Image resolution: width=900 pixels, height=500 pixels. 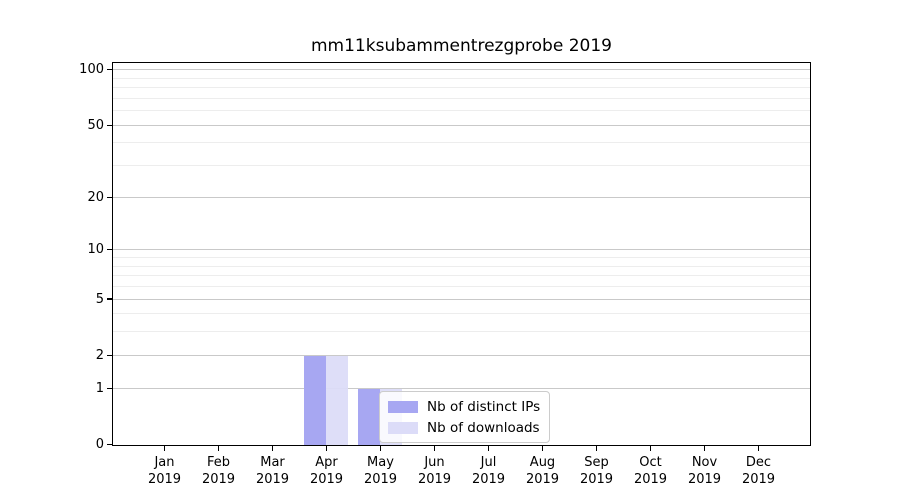 What do you see at coordinates (380, 471) in the screenshot?
I see `x-tick-label: May 2019` at bounding box center [380, 471].